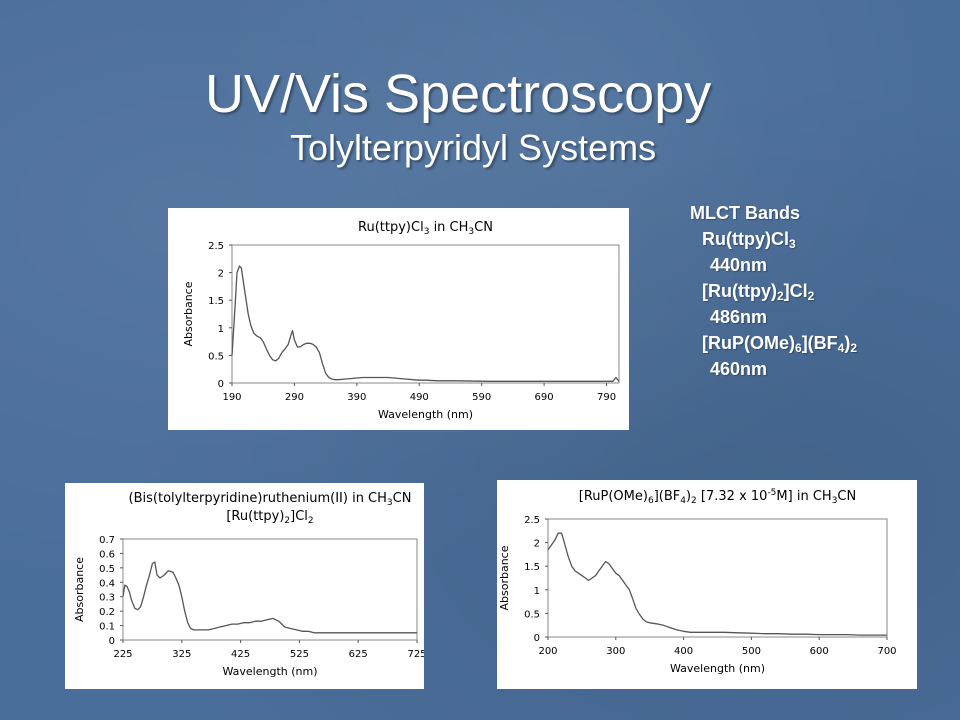  I want to click on mlct-compound-1: Ru(ttpy)Cl3, so click(749, 240).